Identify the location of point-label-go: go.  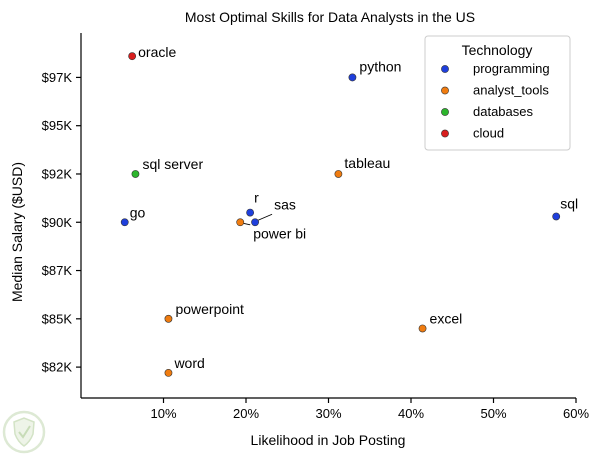
(138, 212).